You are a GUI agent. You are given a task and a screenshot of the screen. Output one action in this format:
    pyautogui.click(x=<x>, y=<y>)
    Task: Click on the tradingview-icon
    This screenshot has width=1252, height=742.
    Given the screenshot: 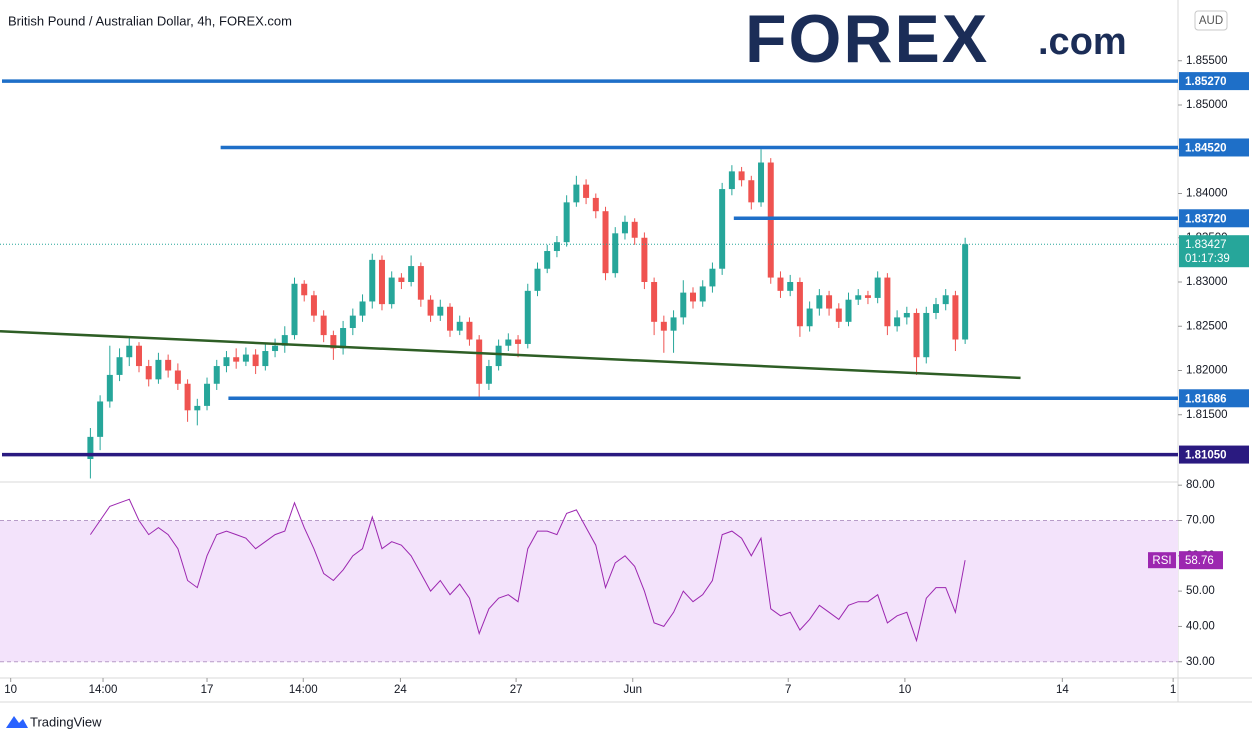 What is the action you would take?
    pyautogui.click(x=17, y=722)
    